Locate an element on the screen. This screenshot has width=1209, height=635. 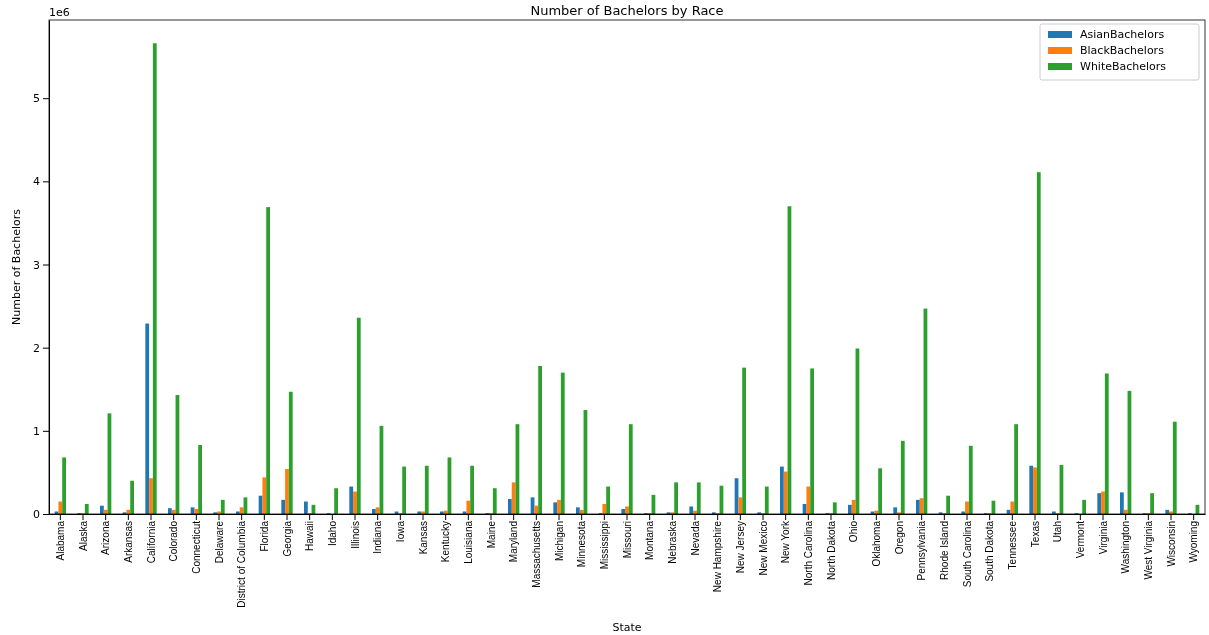
x-tick-label: Delaware is located at coordinates (219, 542).